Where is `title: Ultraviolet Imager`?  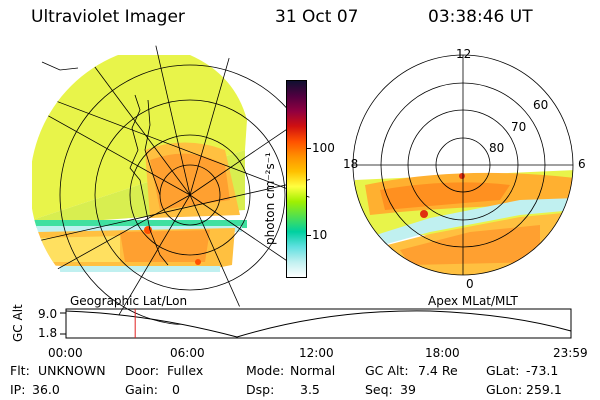 title: Ultraviolet Imager is located at coordinates (108, 17).